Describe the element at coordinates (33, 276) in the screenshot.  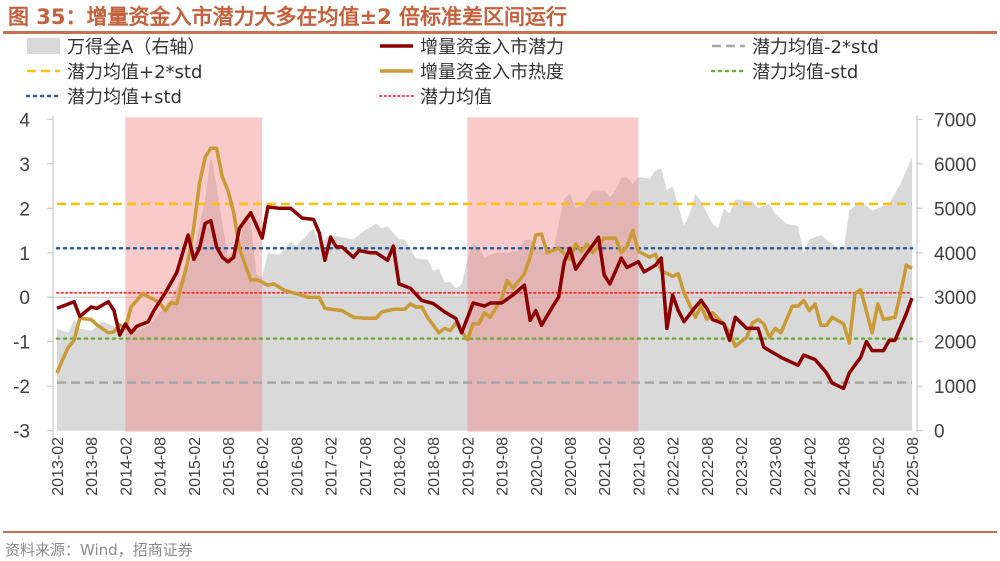
I see `y-axis-left: 4 3 2 1 0 -1 -2 -3` at that location.